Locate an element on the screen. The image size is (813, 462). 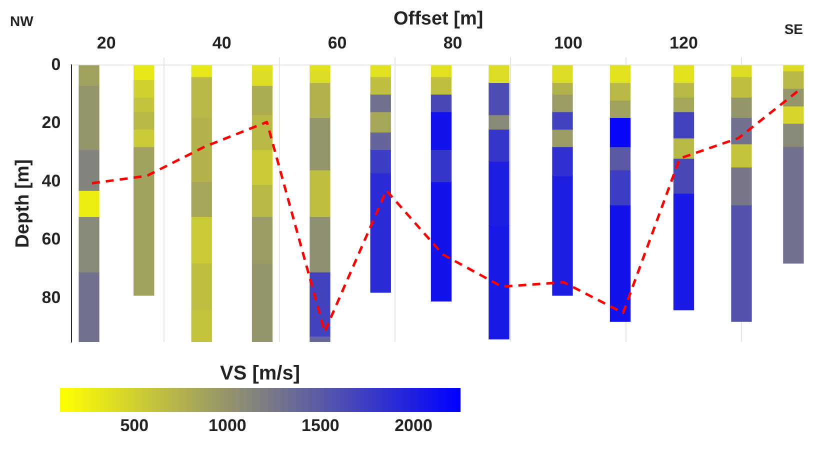
color-bar-label: 1000 is located at coordinates (227, 426).